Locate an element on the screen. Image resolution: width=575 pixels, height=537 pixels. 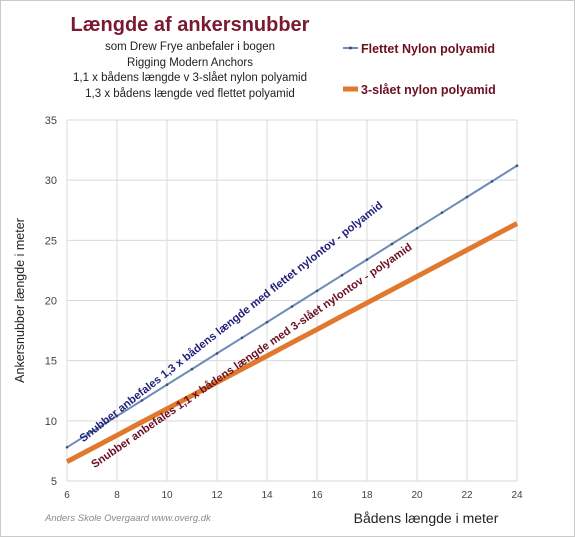
x-tick-label: 20 is located at coordinates (417, 495).